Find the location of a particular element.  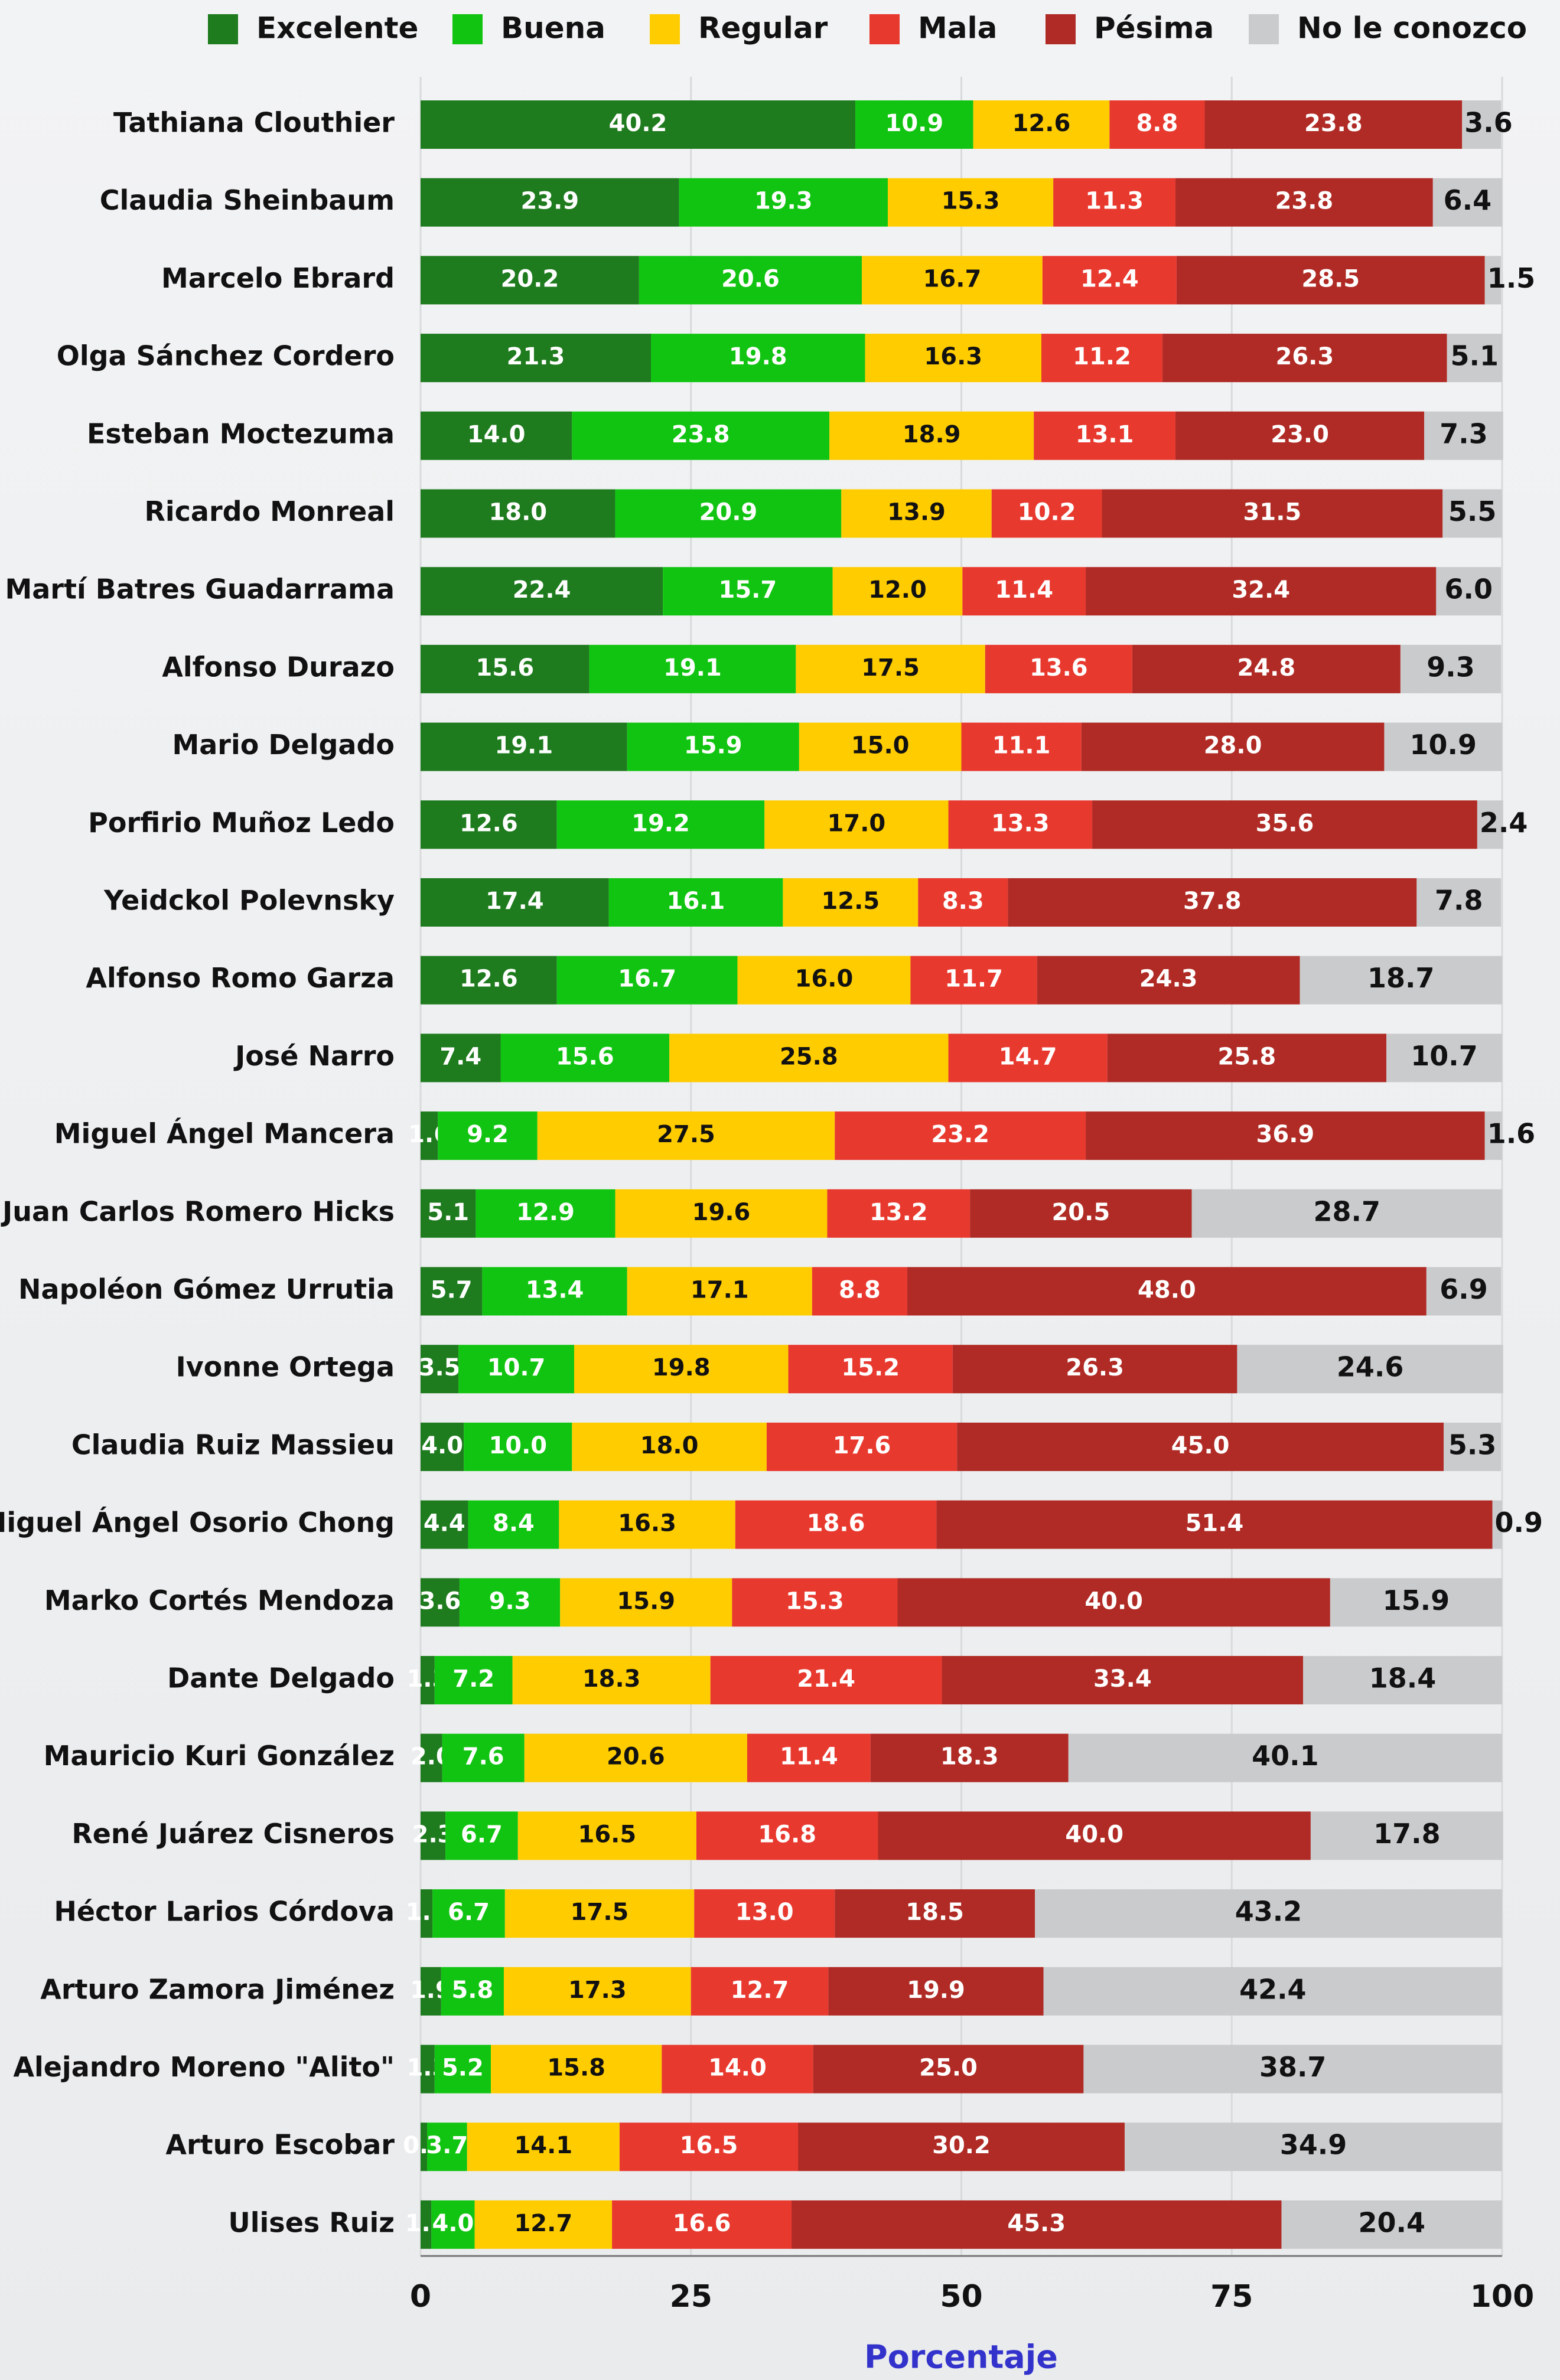

data-label: 9.2 is located at coordinates (488, 1134).